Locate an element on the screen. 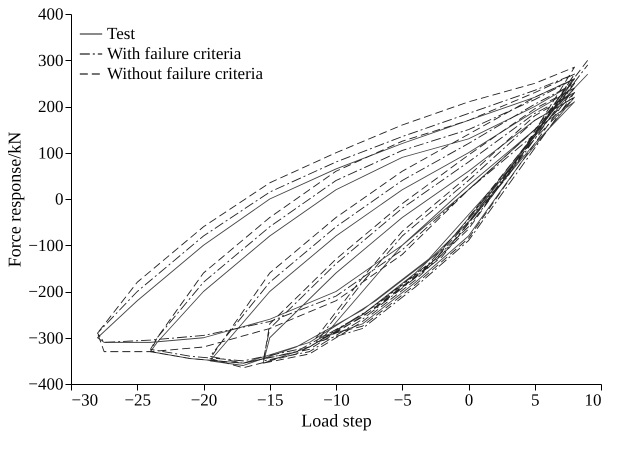 This screenshot has height=450, width=643. y-tick-label: −200 is located at coordinates (46, 291).